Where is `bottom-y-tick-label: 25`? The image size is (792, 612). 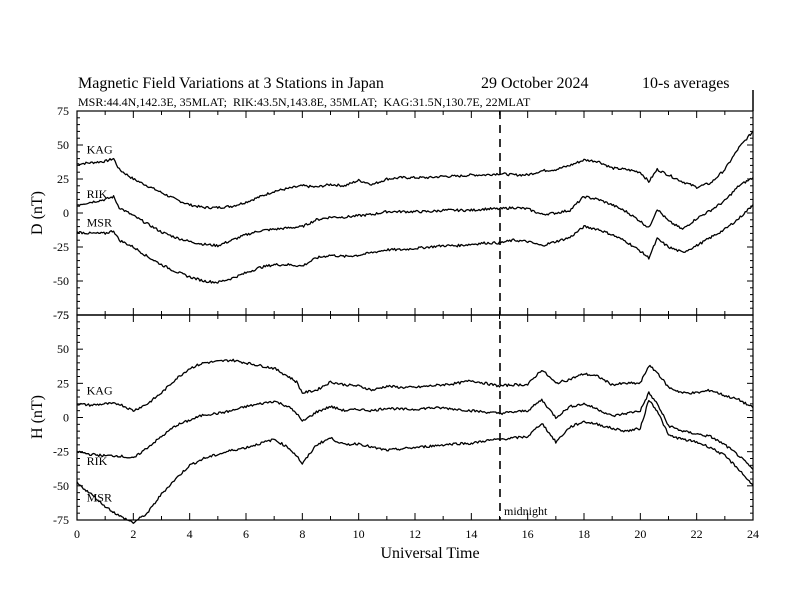
bottom-y-tick-label: 25 is located at coordinates (63, 383).